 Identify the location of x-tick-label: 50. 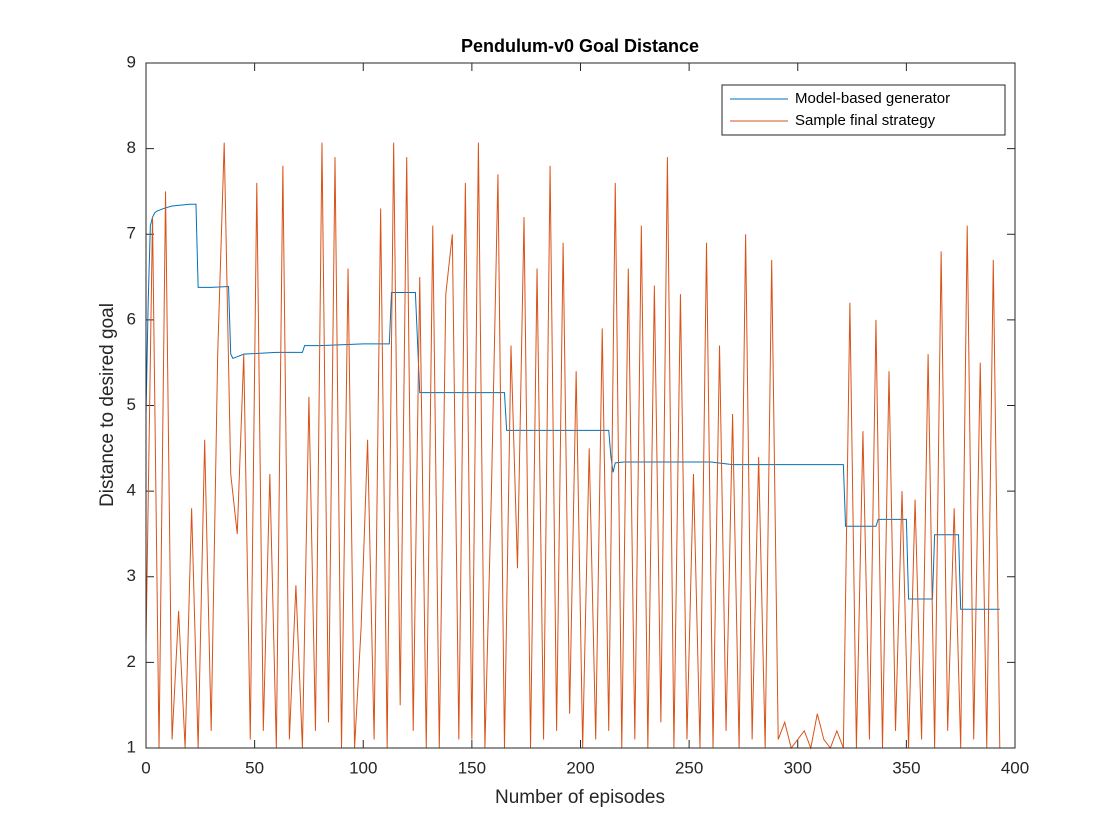
(254, 767).